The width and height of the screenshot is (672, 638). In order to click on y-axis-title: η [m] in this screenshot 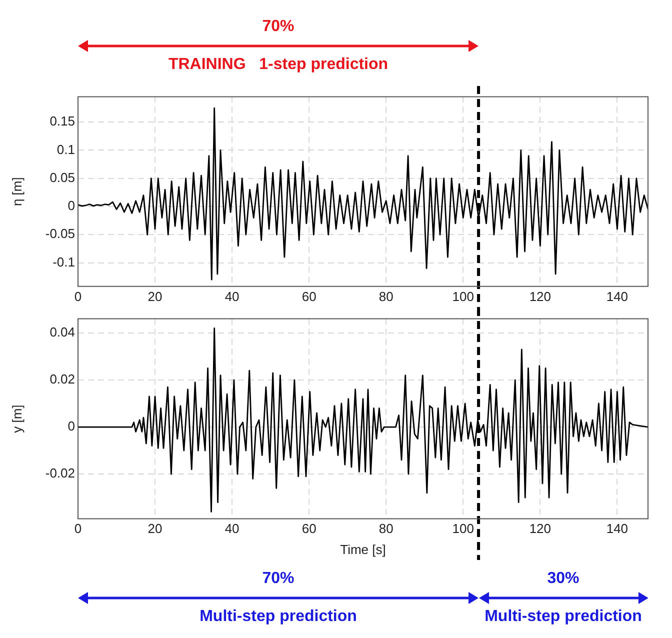, I will do `click(16, 191)`.